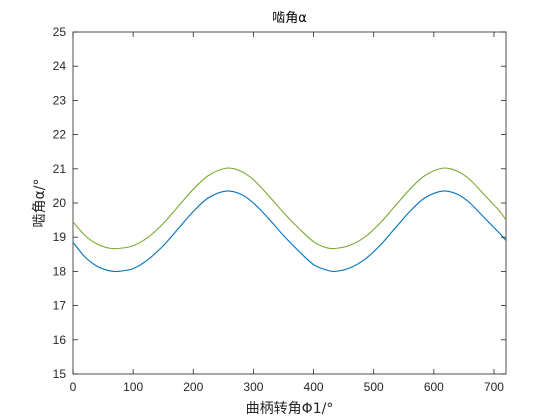 This screenshot has width=560, height=420. Describe the element at coordinates (60, 271) in the screenshot. I see `y-tick-label: 18` at that location.